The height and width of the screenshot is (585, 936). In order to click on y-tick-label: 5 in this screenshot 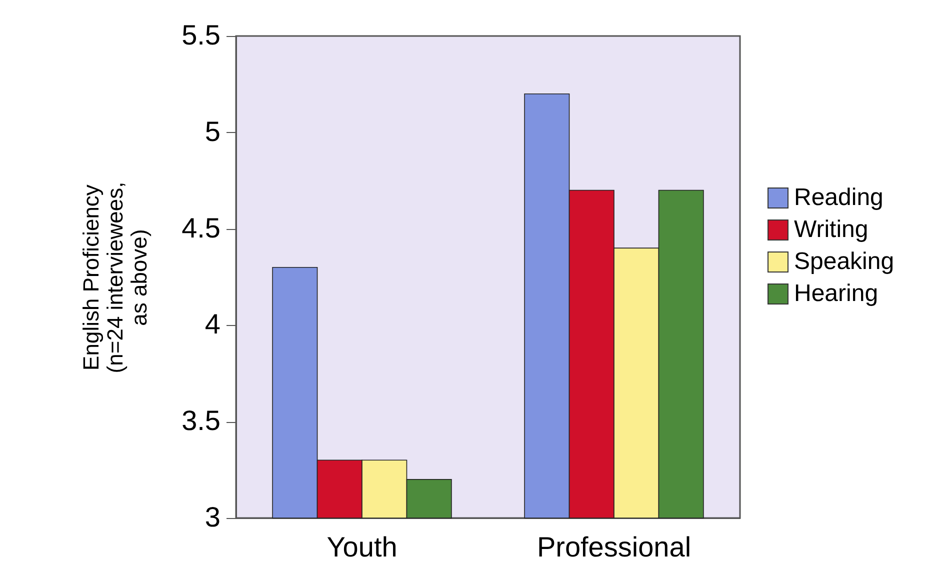, I will do `click(212, 131)`.